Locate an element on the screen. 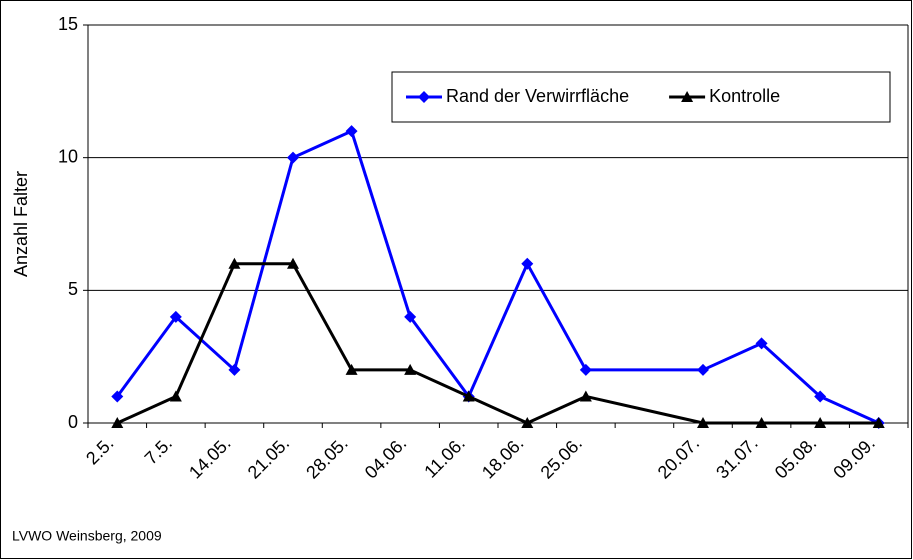 The image size is (913, 560). legend-label: Kontrolle is located at coordinates (744, 96).